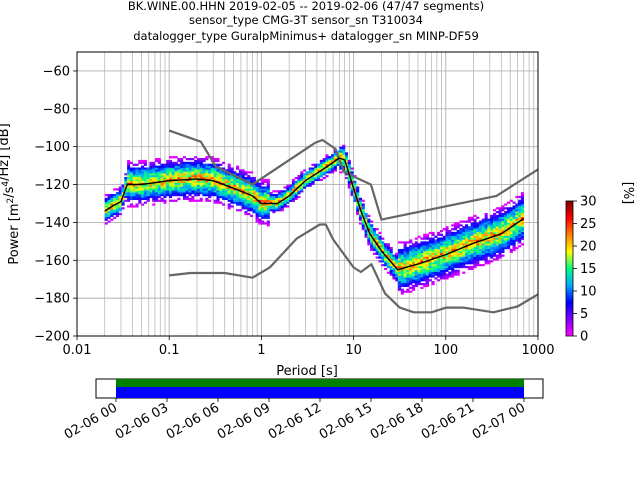 The image size is (640, 484). What do you see at coordinates (52, 223) in the screenshot?
I see `y-tick-label: −140` at bounding box center [52, 223].